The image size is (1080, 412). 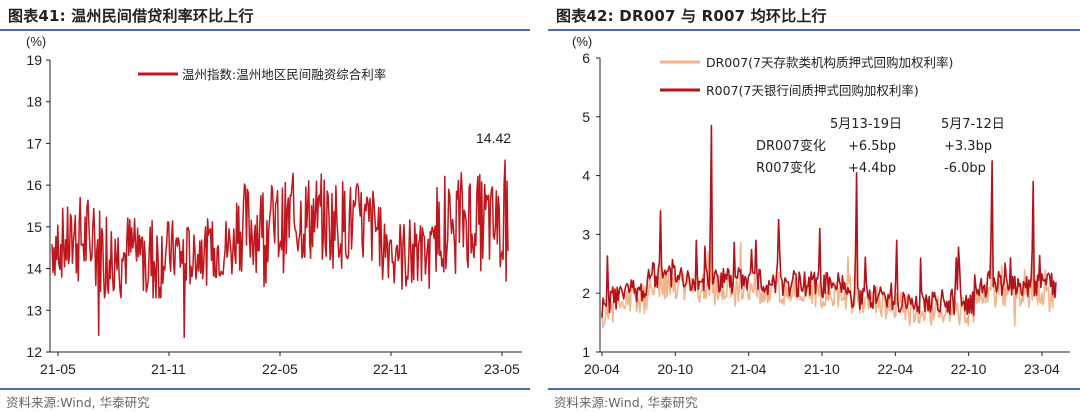 What do you see at coordinates (34, 227) in the screenshot?
I see `left-y-tick-label: 15` at bounding box center [34, 227].